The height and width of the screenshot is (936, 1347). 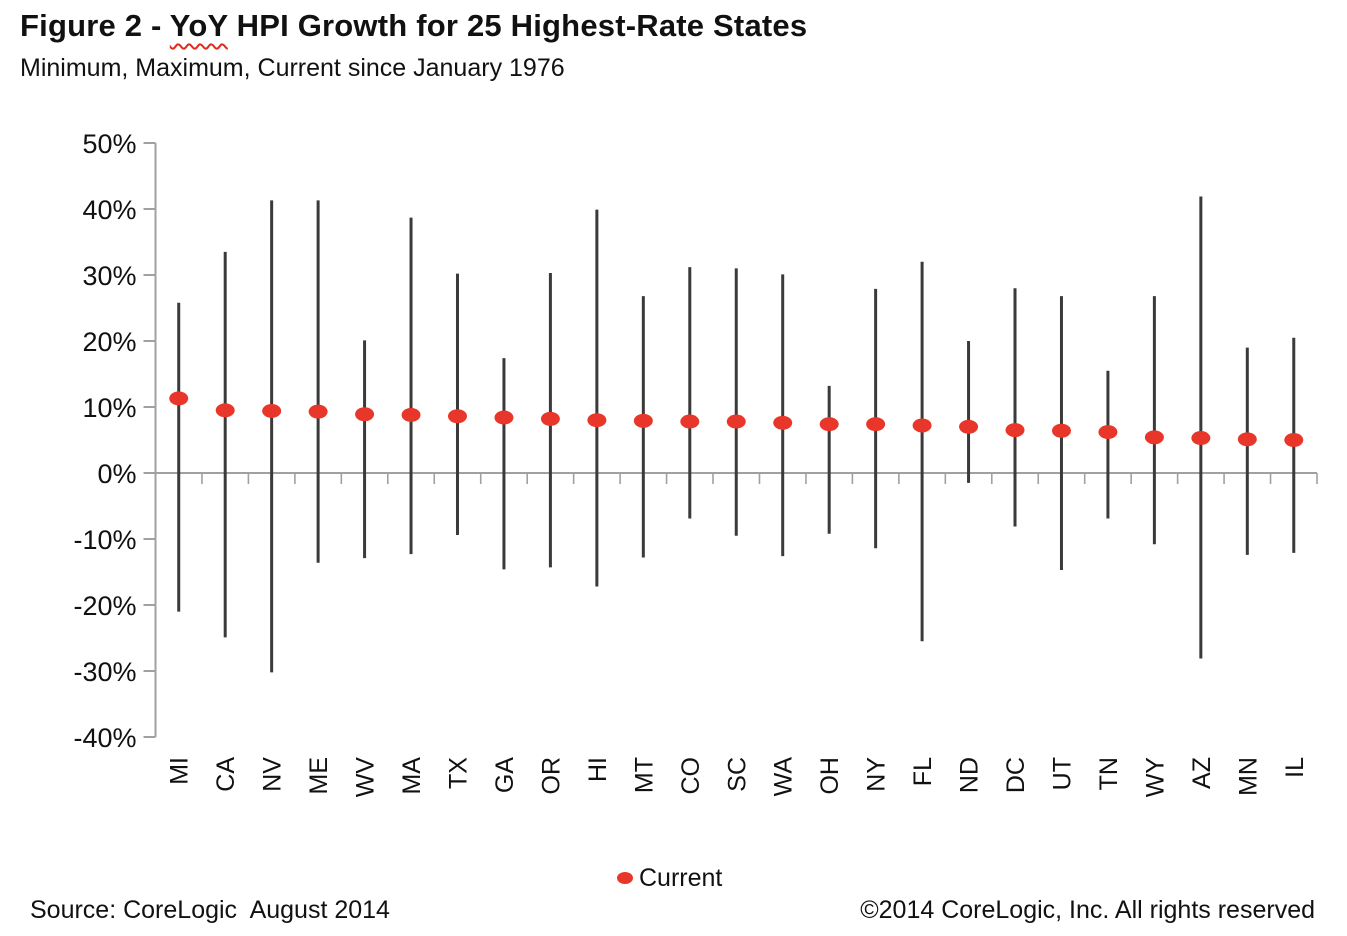 What do you see at coordinates (104, 606) in the screenshot?
I see `y-tick-label--20: -20%` at bounding box center [104, 606].